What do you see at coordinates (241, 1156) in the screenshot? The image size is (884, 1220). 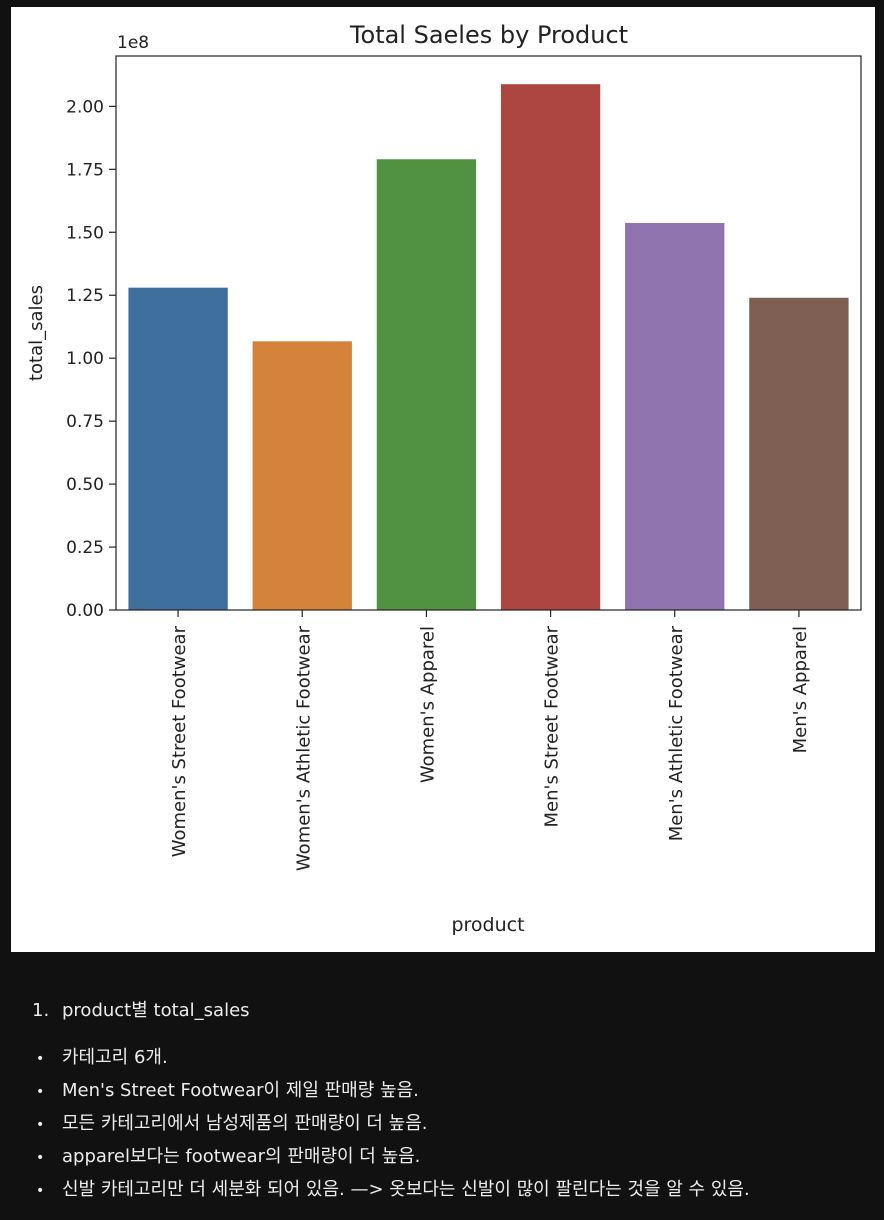 I see `list-item-text: apparel보다는 footwear의 판매량이 더 높음.` at bounding box center [241, 1156].